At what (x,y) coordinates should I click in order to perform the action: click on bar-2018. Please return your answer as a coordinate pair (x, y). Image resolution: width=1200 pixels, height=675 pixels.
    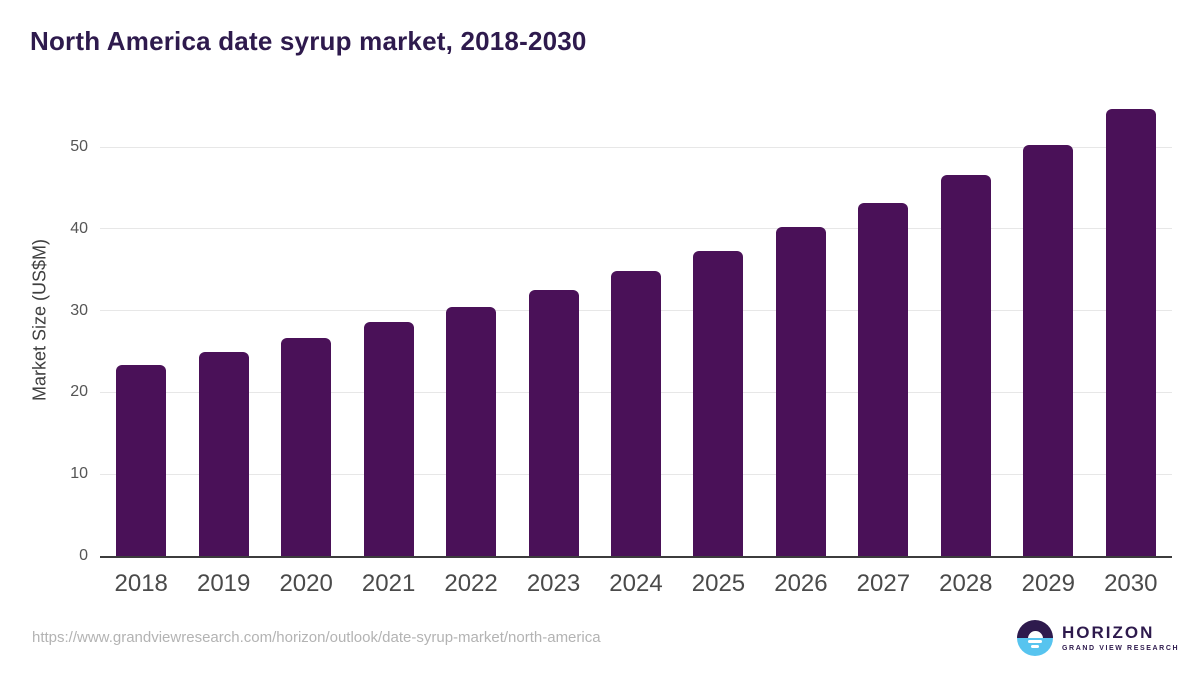
    Looking at the image, I should click on (141, 460).